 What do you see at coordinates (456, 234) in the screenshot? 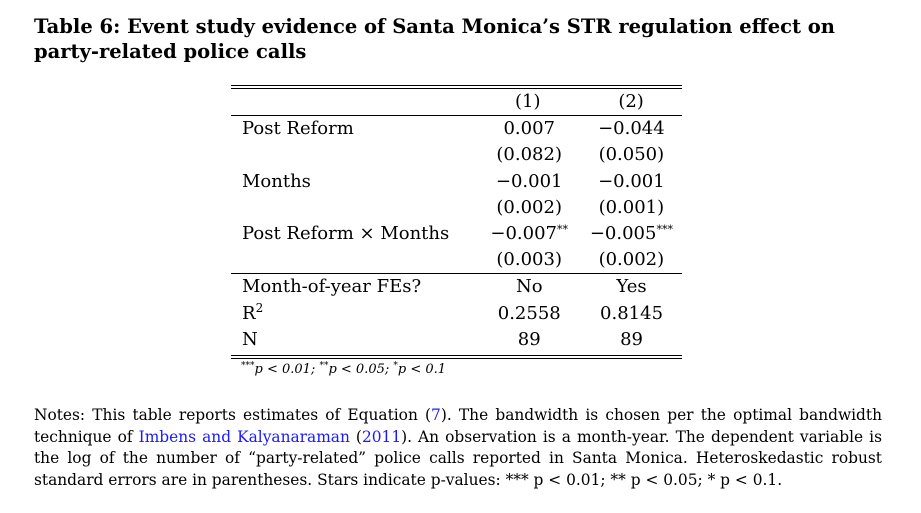
I see `table-row: Post Reform × Months −0.007** −0.005***` at bounding box center [456, 234].